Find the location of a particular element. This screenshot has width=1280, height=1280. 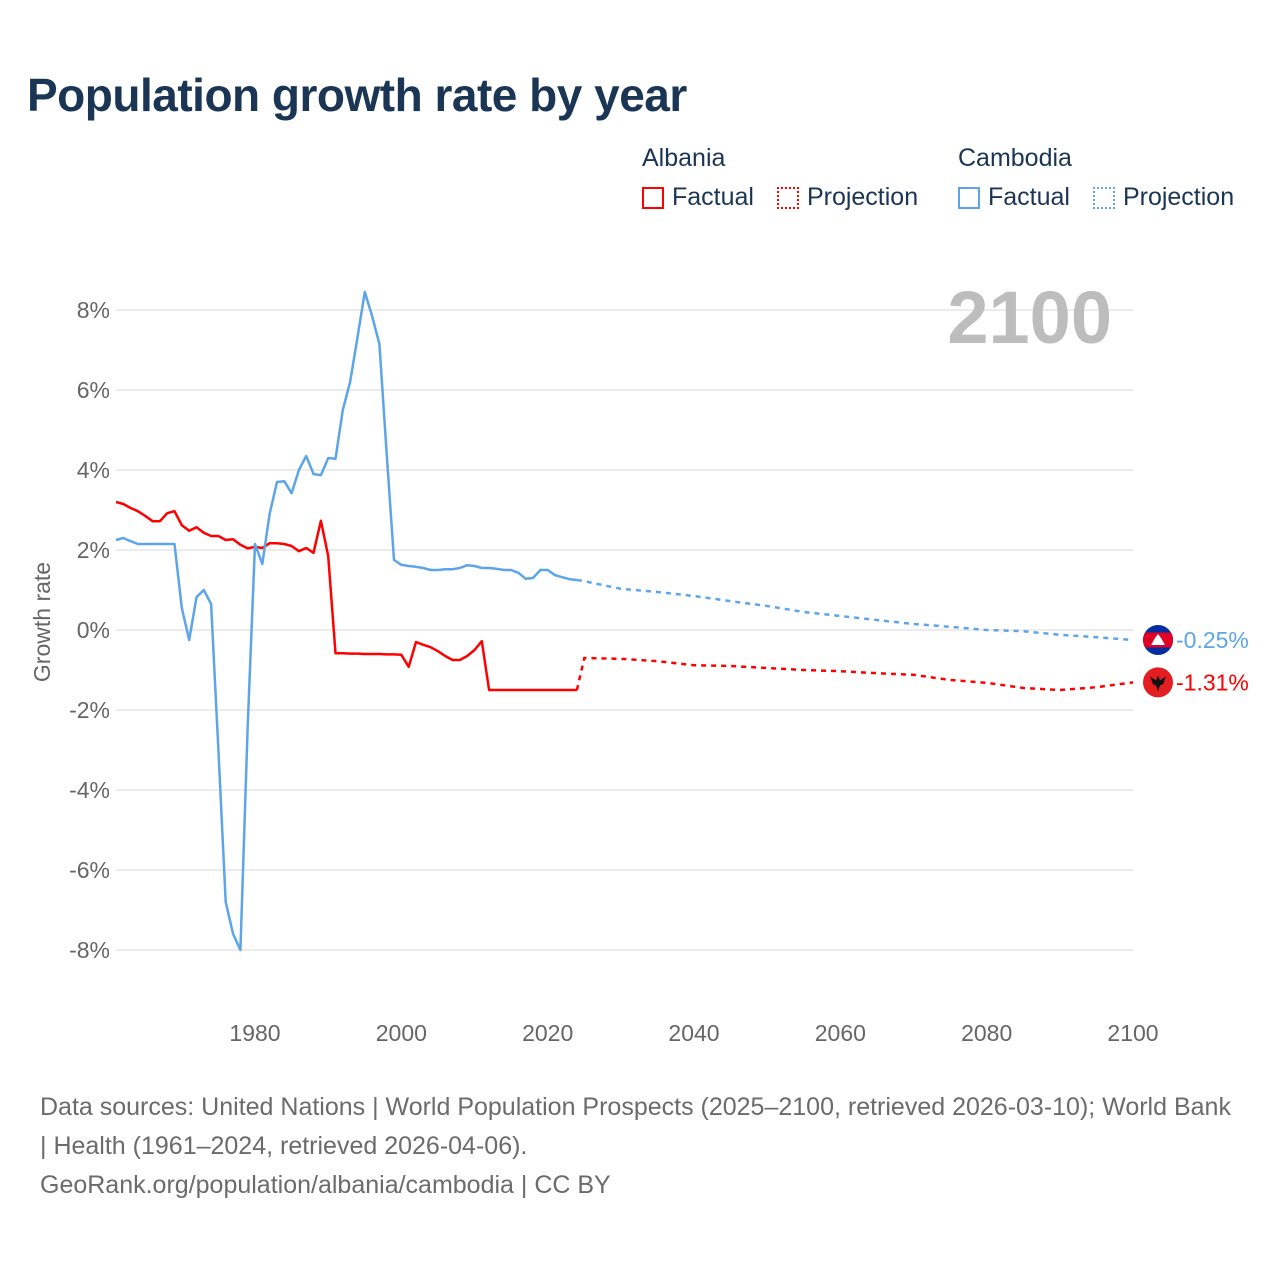

cambodia-flag-icon is located at coordinates (1158, 640).